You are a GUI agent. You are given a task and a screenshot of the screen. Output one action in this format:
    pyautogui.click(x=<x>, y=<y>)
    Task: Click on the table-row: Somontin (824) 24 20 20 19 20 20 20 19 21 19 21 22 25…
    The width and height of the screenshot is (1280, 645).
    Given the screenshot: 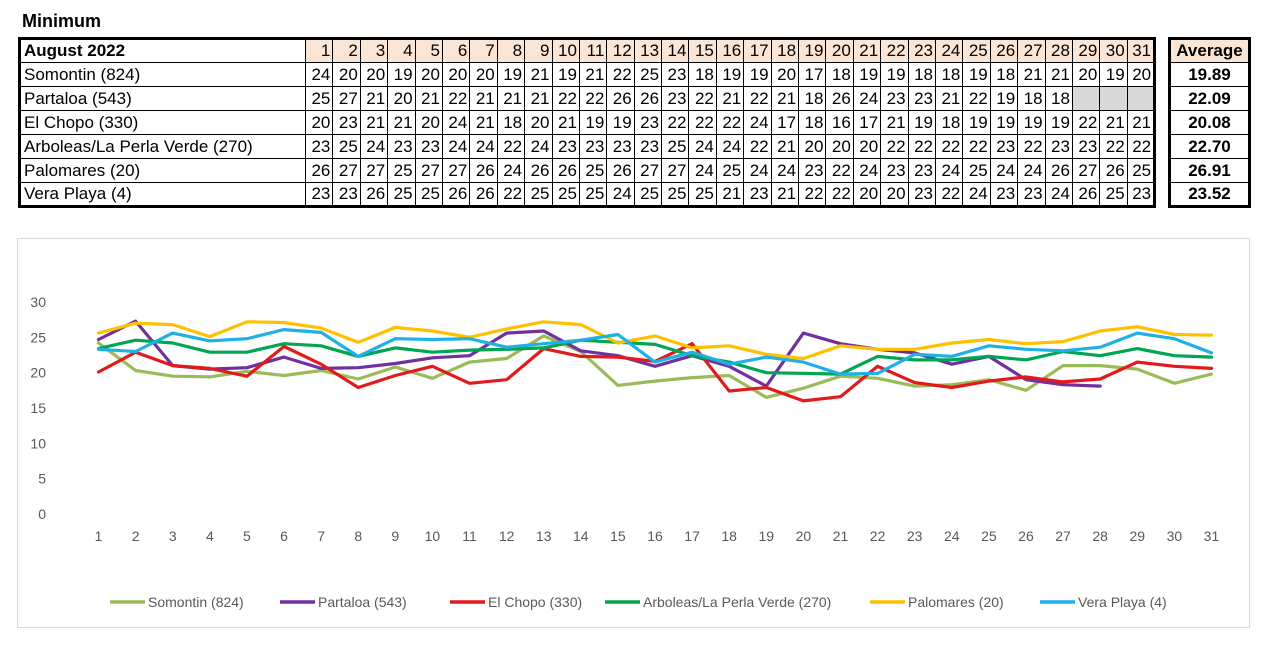 What is the action you would take?
    pyautogui.click(x=587, y=74)
    